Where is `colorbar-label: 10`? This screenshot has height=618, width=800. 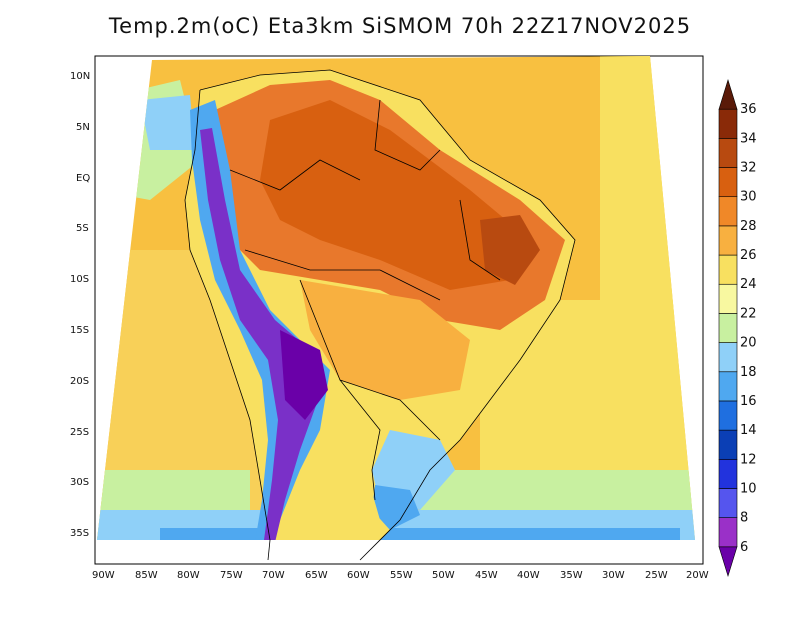
colorbar-label: 10 is located at coordinates (748, 488).